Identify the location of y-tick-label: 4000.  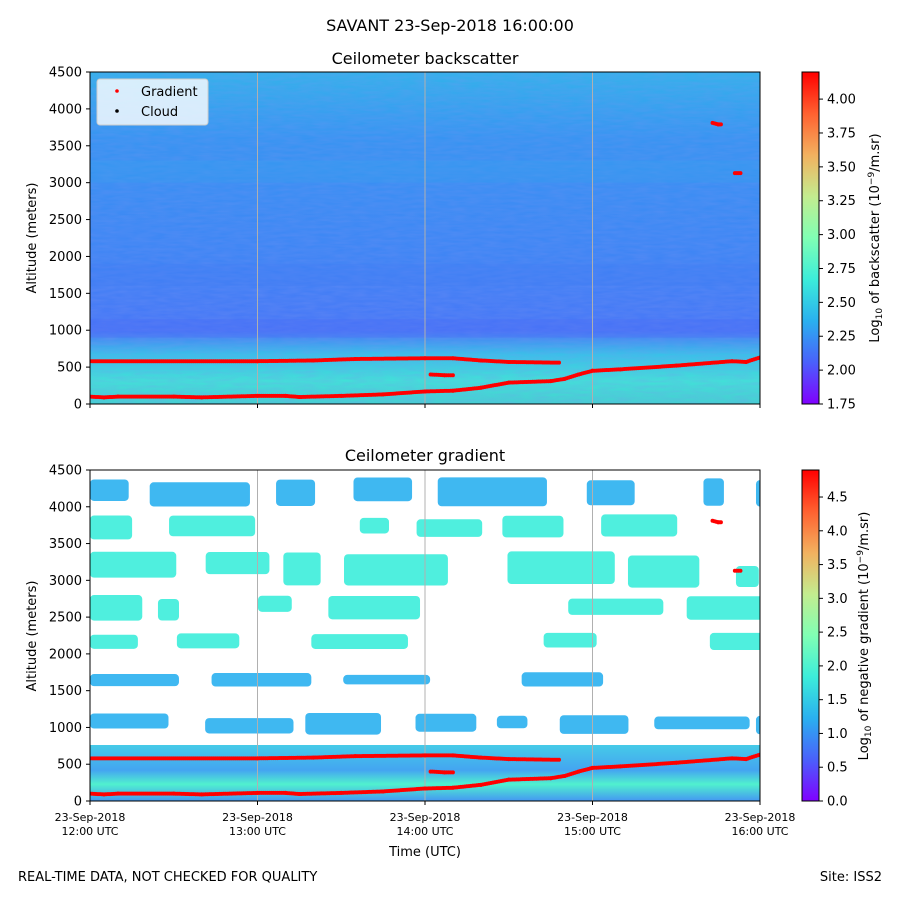
(65, 109).